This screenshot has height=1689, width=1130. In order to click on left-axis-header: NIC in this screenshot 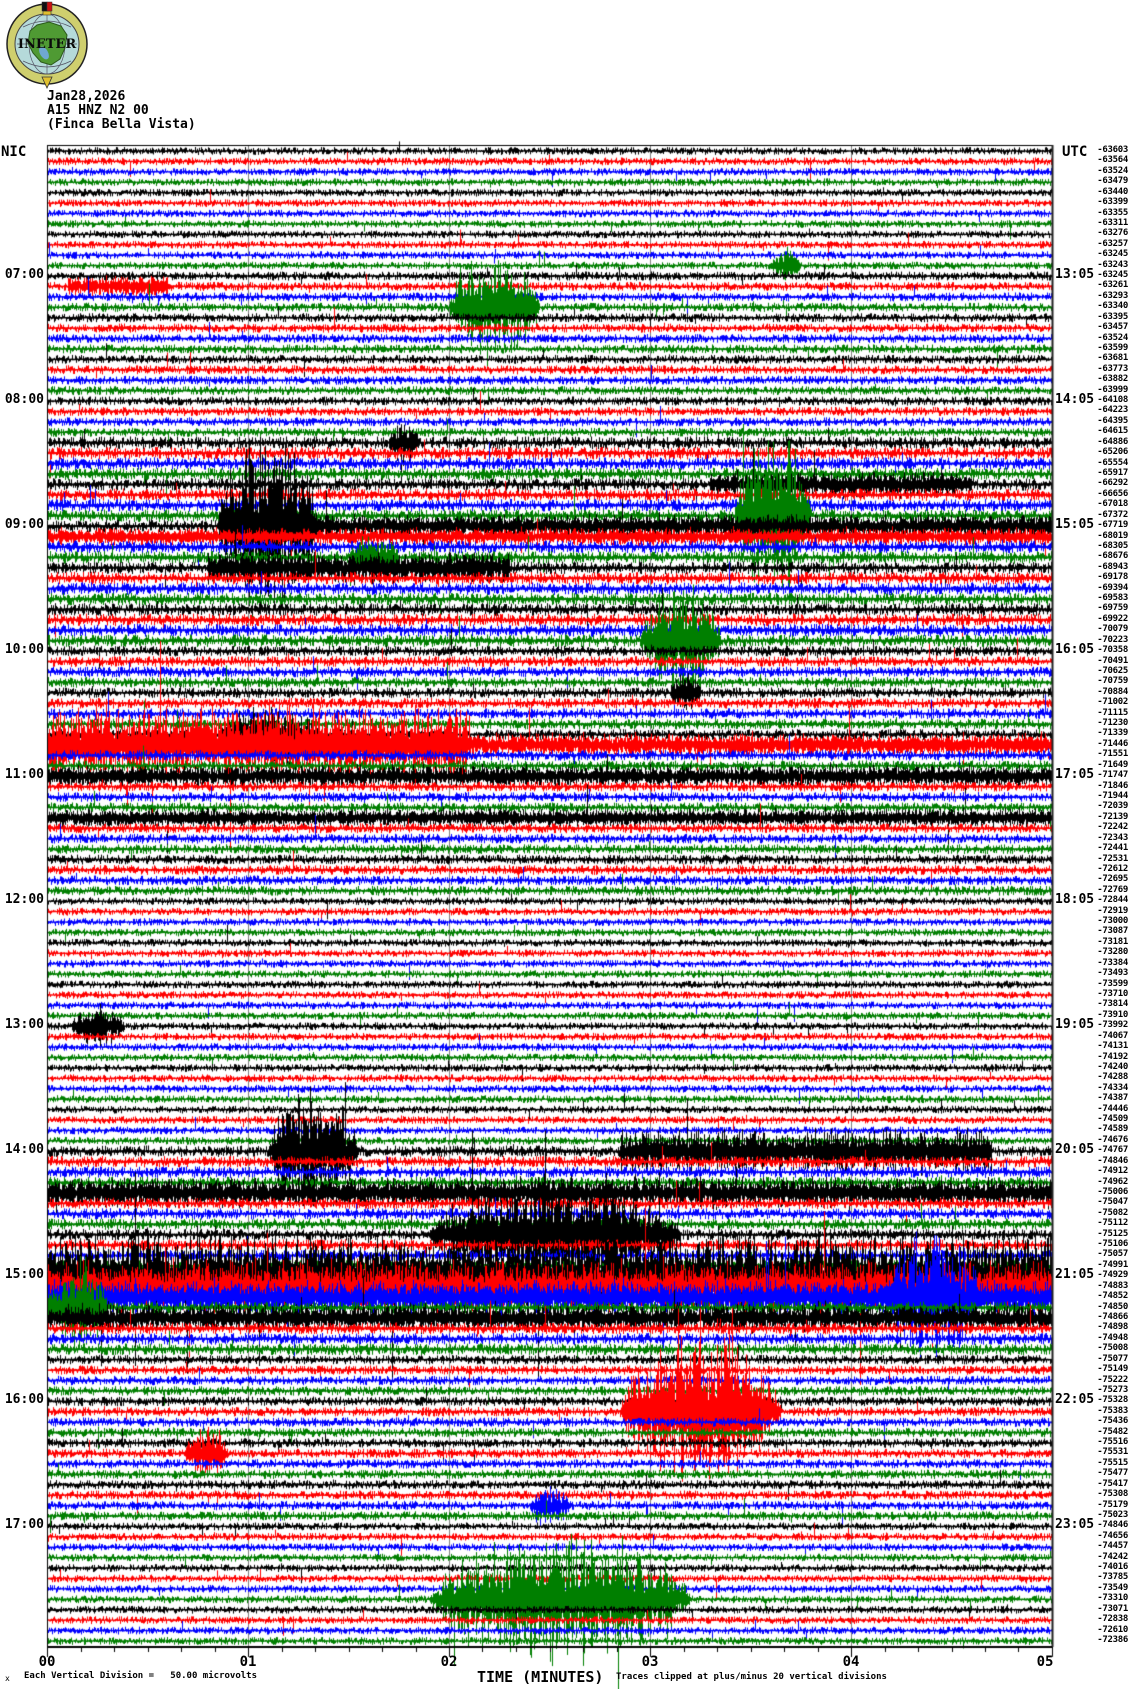, I will do `click(14, 152)`.